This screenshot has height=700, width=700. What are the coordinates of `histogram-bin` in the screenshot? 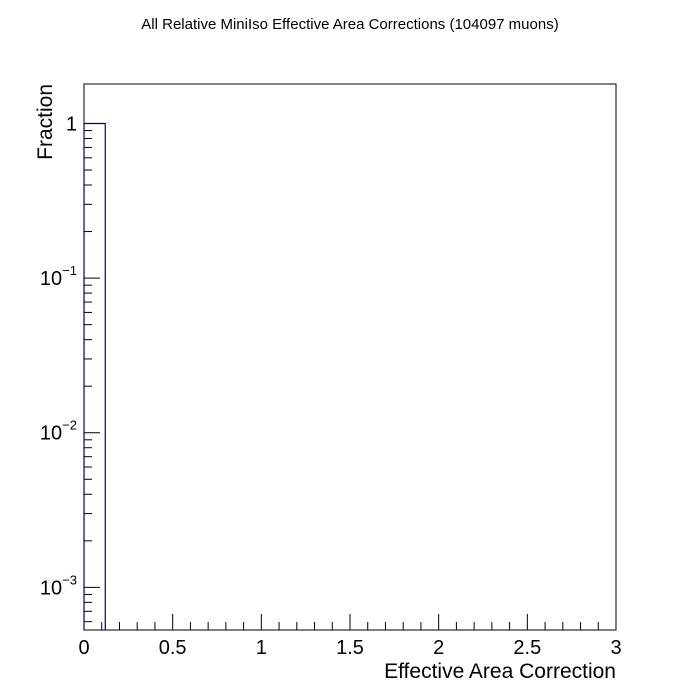 It's located at (94, 376).